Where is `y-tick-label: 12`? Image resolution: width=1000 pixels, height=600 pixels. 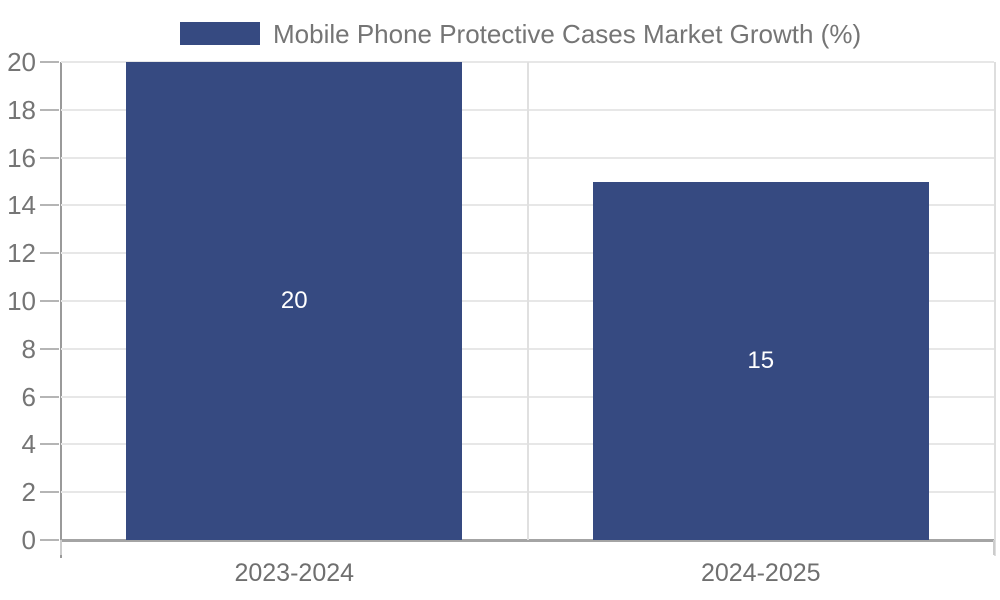 y-tick-label: 12 is located at coordinates (21, 253).